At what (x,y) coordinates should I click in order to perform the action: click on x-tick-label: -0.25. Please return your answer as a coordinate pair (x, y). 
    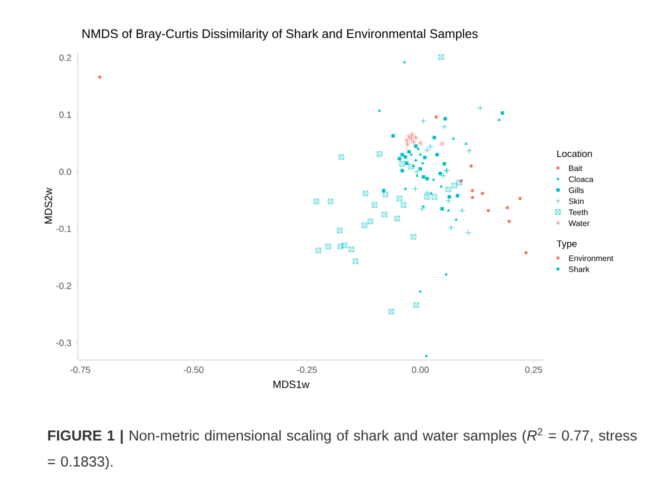
    Looking at the image, I should click on (307, 369).